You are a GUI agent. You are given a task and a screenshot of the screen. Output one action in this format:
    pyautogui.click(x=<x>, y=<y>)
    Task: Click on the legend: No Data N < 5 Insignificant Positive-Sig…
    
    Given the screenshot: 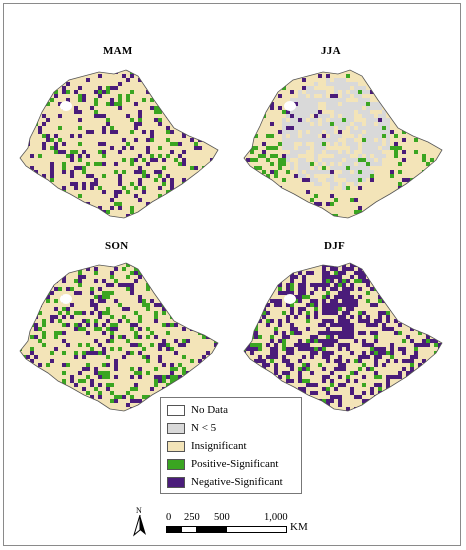 What is the action you would take?
    pyautogui.click(x=231, y=445)
    